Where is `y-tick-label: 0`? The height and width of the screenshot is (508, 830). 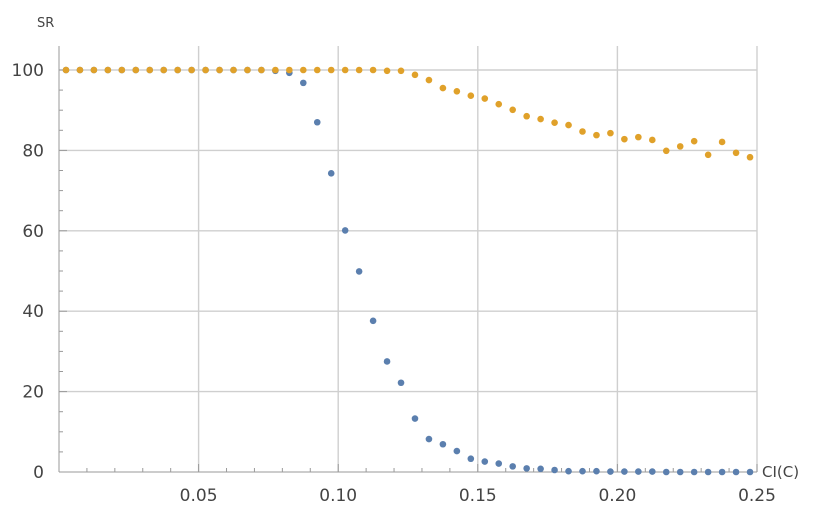
y-tick-label: 0 is located at coordinates (38, 473).